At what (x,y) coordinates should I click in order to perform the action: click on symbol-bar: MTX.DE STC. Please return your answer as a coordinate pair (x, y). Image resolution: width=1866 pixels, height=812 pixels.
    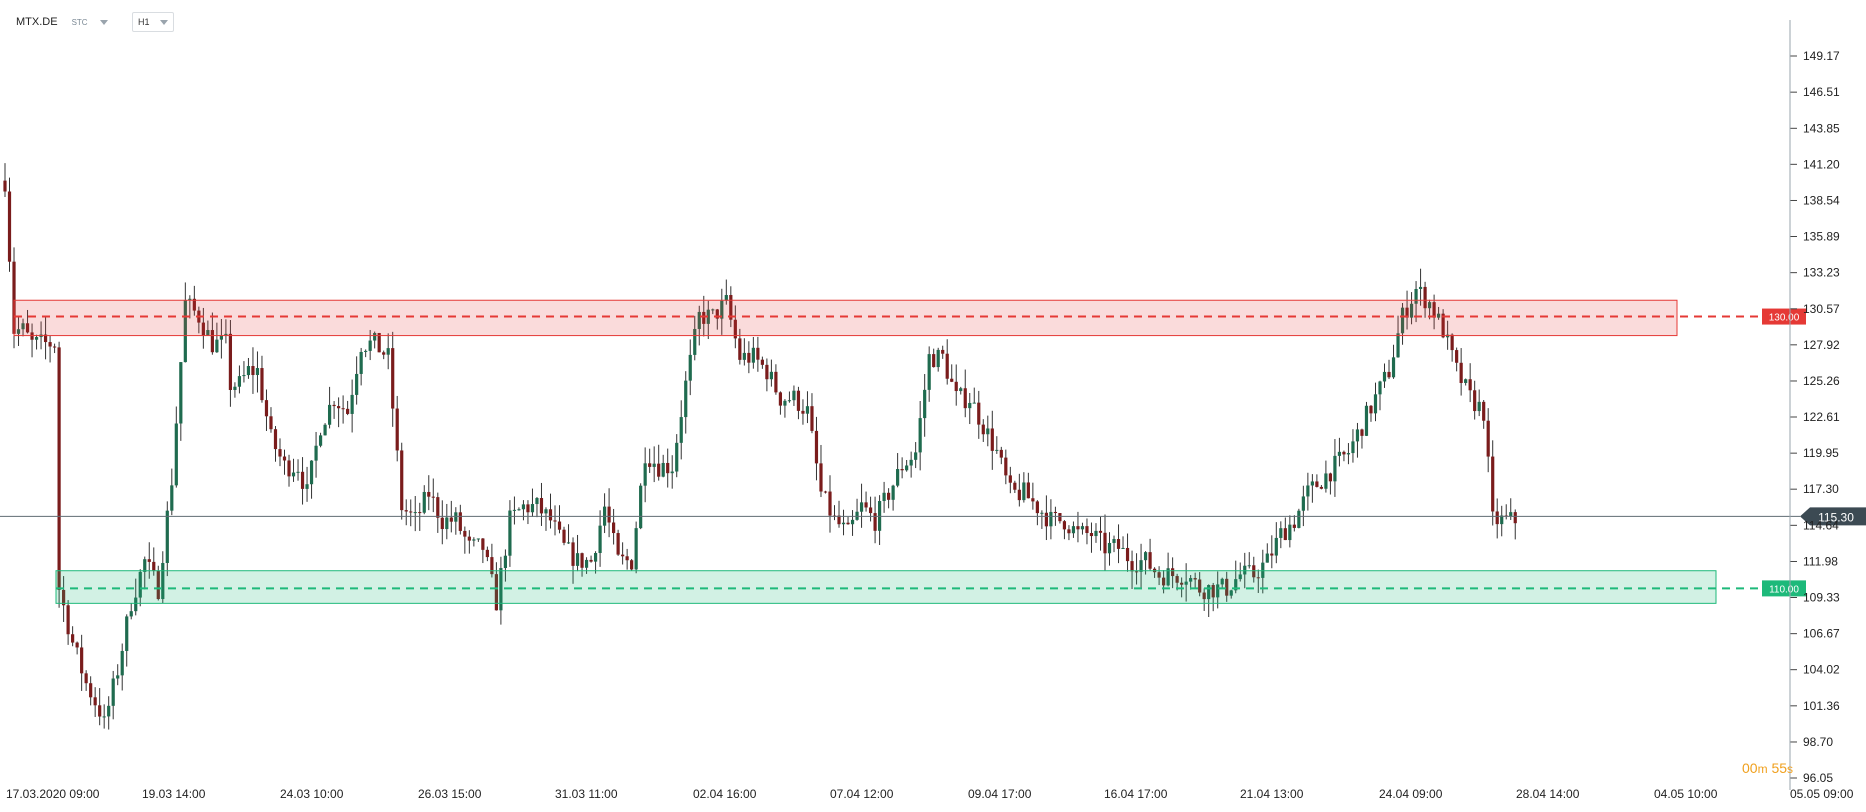
    Looking at the image, I should click on (62, 22).